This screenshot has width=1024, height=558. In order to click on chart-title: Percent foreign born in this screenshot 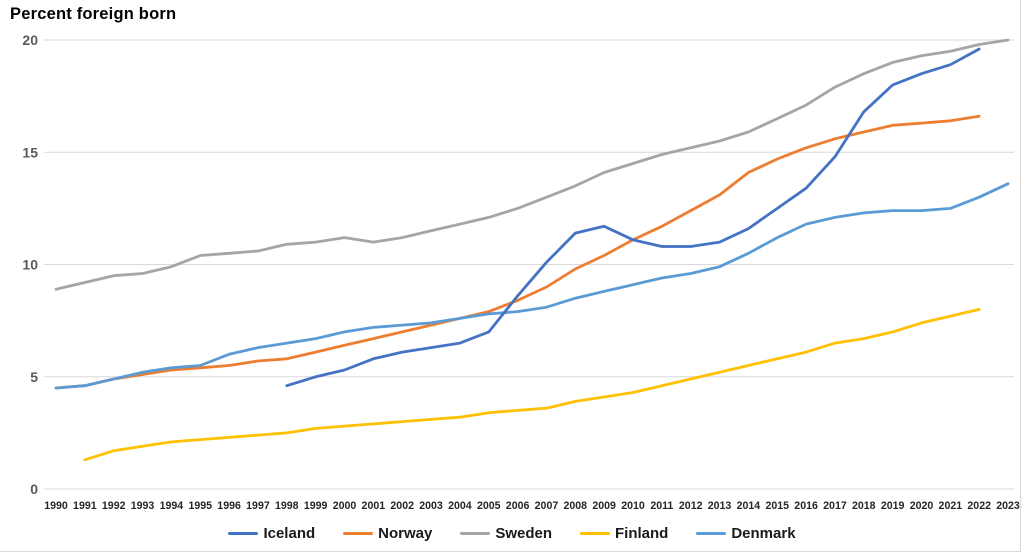, I will do `click(93, 14)`.